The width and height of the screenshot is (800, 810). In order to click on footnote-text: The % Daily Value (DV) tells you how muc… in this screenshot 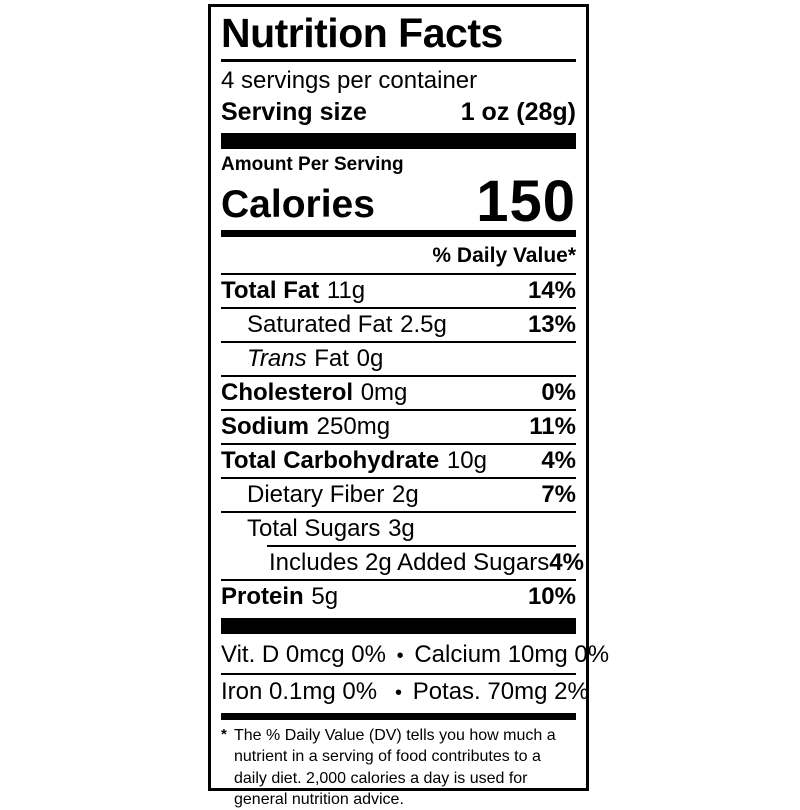, I will do `click(395, 767)`.